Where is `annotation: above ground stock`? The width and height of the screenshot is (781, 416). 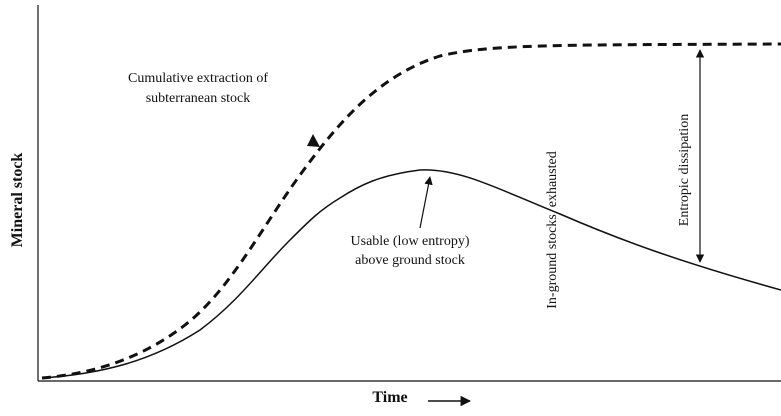
annotation: above ground stock is located at coordinates (410, 260).